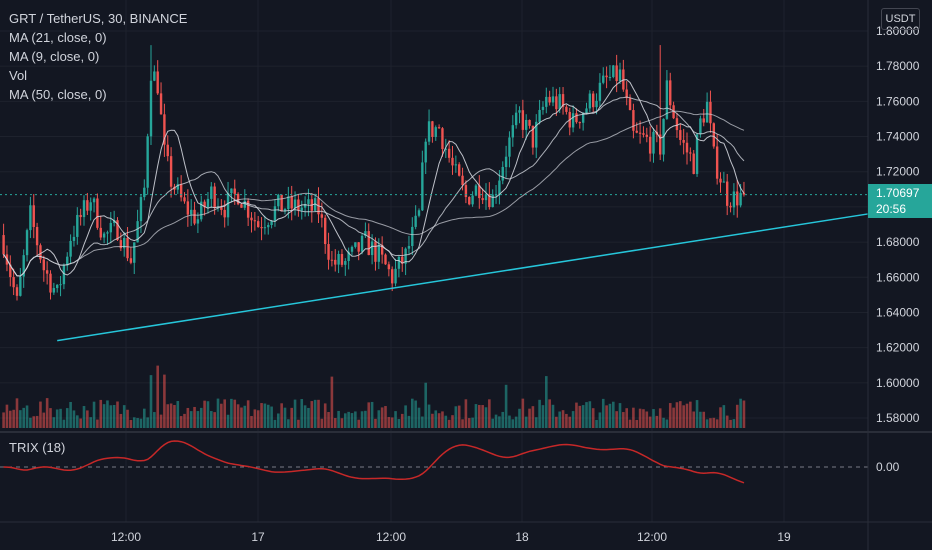 The height and width of the screenshot is (550, 932). What do you see at coordinates (888, 467) in the screenshot?
I see `trix-zero-tick: 0.00` at bounding box center [888, 467].